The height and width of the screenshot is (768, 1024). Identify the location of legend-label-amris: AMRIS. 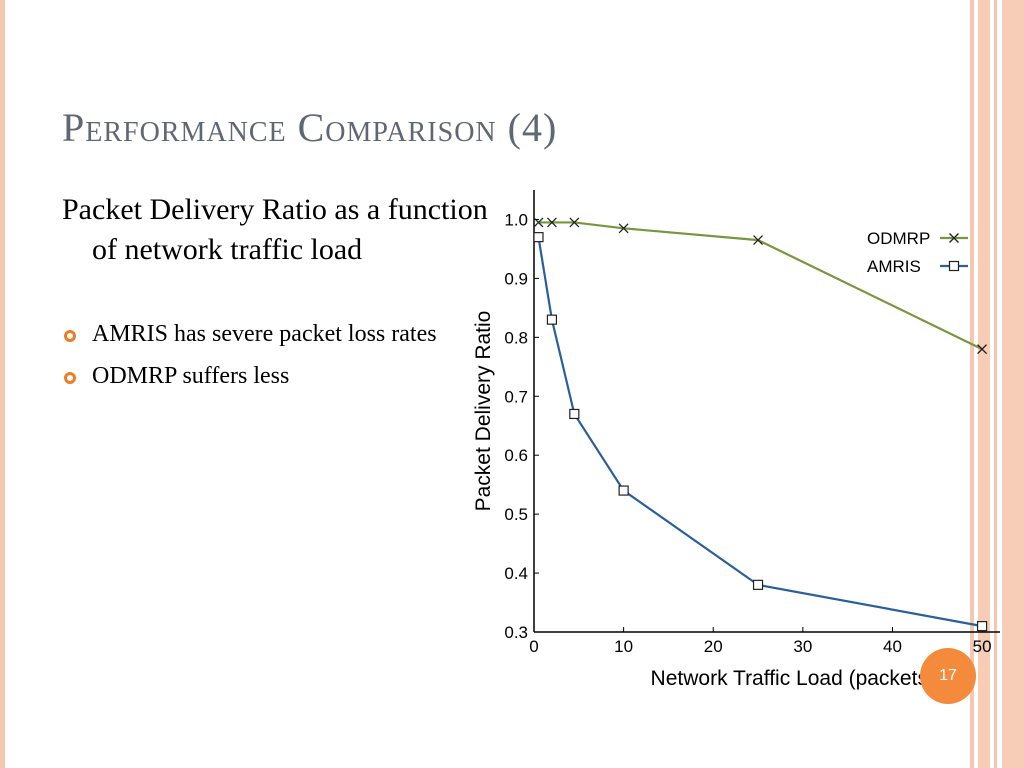
(894, 266).